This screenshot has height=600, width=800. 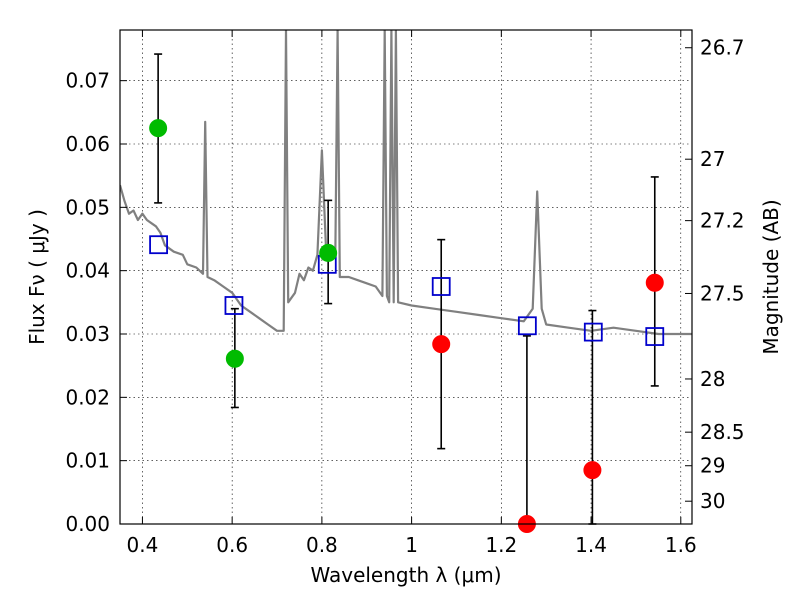 What do you see at coordinates (501, 545) in the screenshot?
I see `x-tick-label: 1.2` at bounding box center [501, 545].